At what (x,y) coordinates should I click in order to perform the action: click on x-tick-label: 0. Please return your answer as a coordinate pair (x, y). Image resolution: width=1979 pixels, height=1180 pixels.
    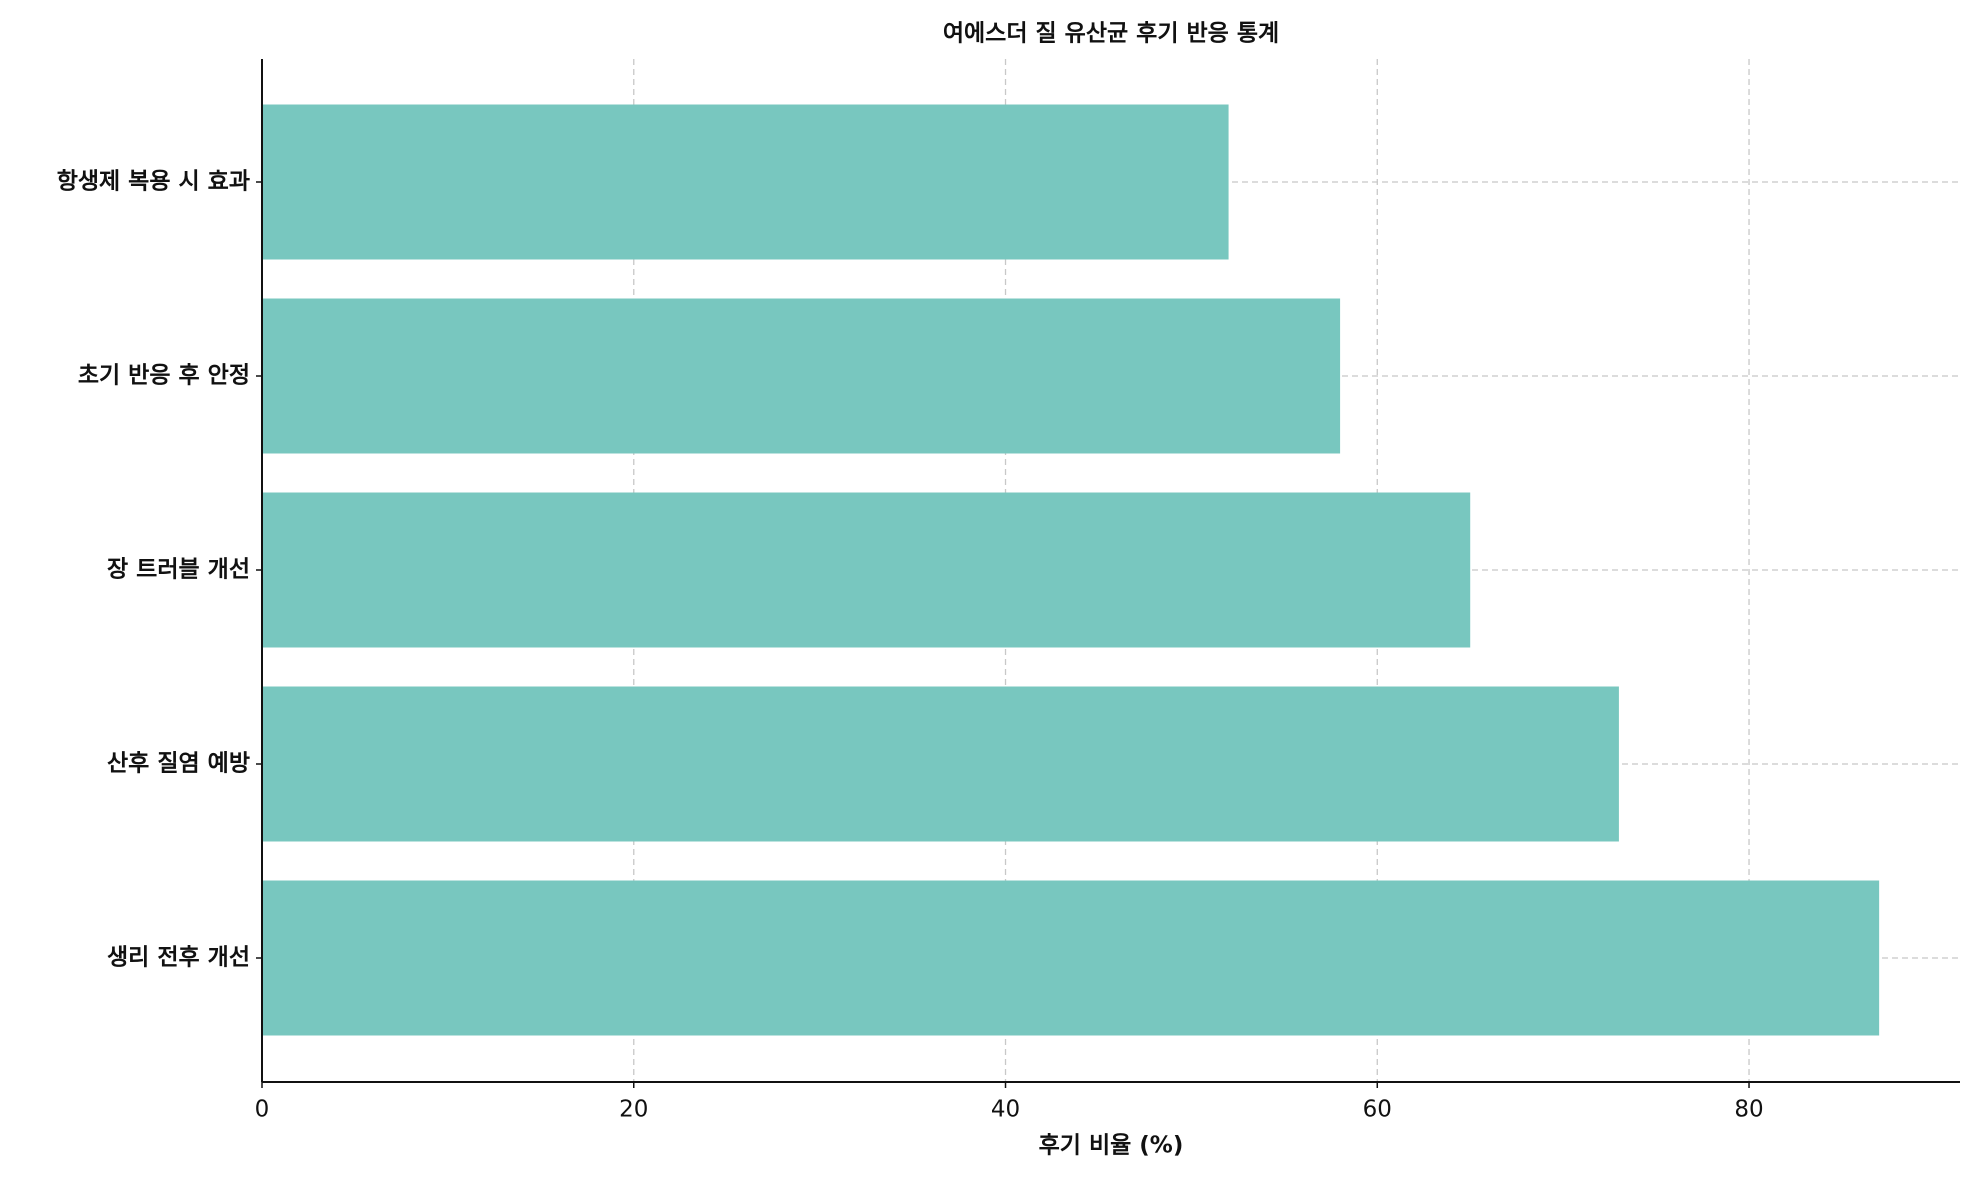
    Looking at the image, I should click on (262, 1110).